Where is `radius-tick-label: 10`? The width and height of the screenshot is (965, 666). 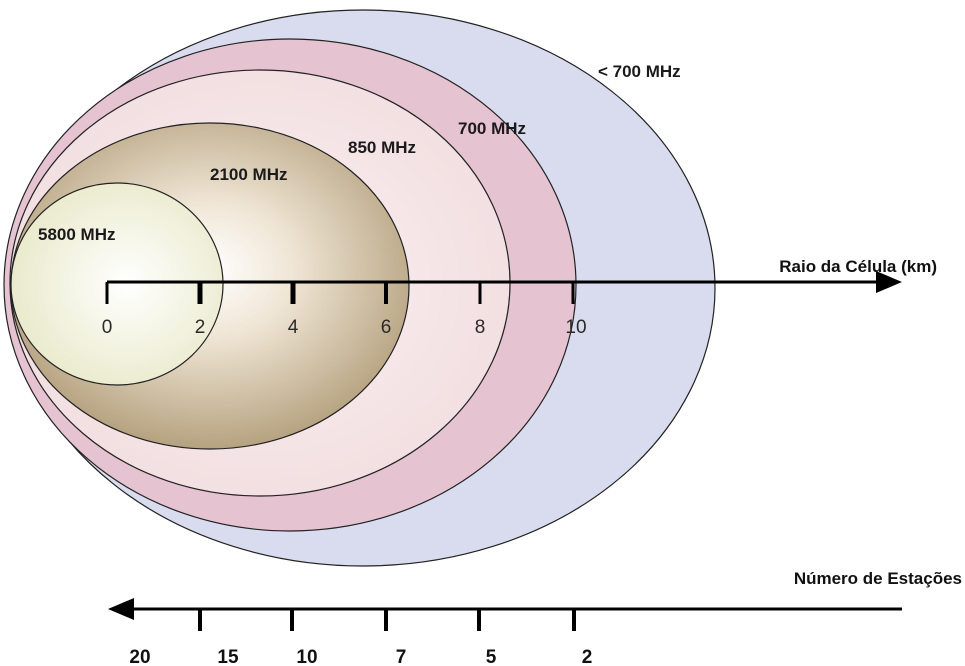 radius-tick-label: 10 is located at coordinates (575, 327).